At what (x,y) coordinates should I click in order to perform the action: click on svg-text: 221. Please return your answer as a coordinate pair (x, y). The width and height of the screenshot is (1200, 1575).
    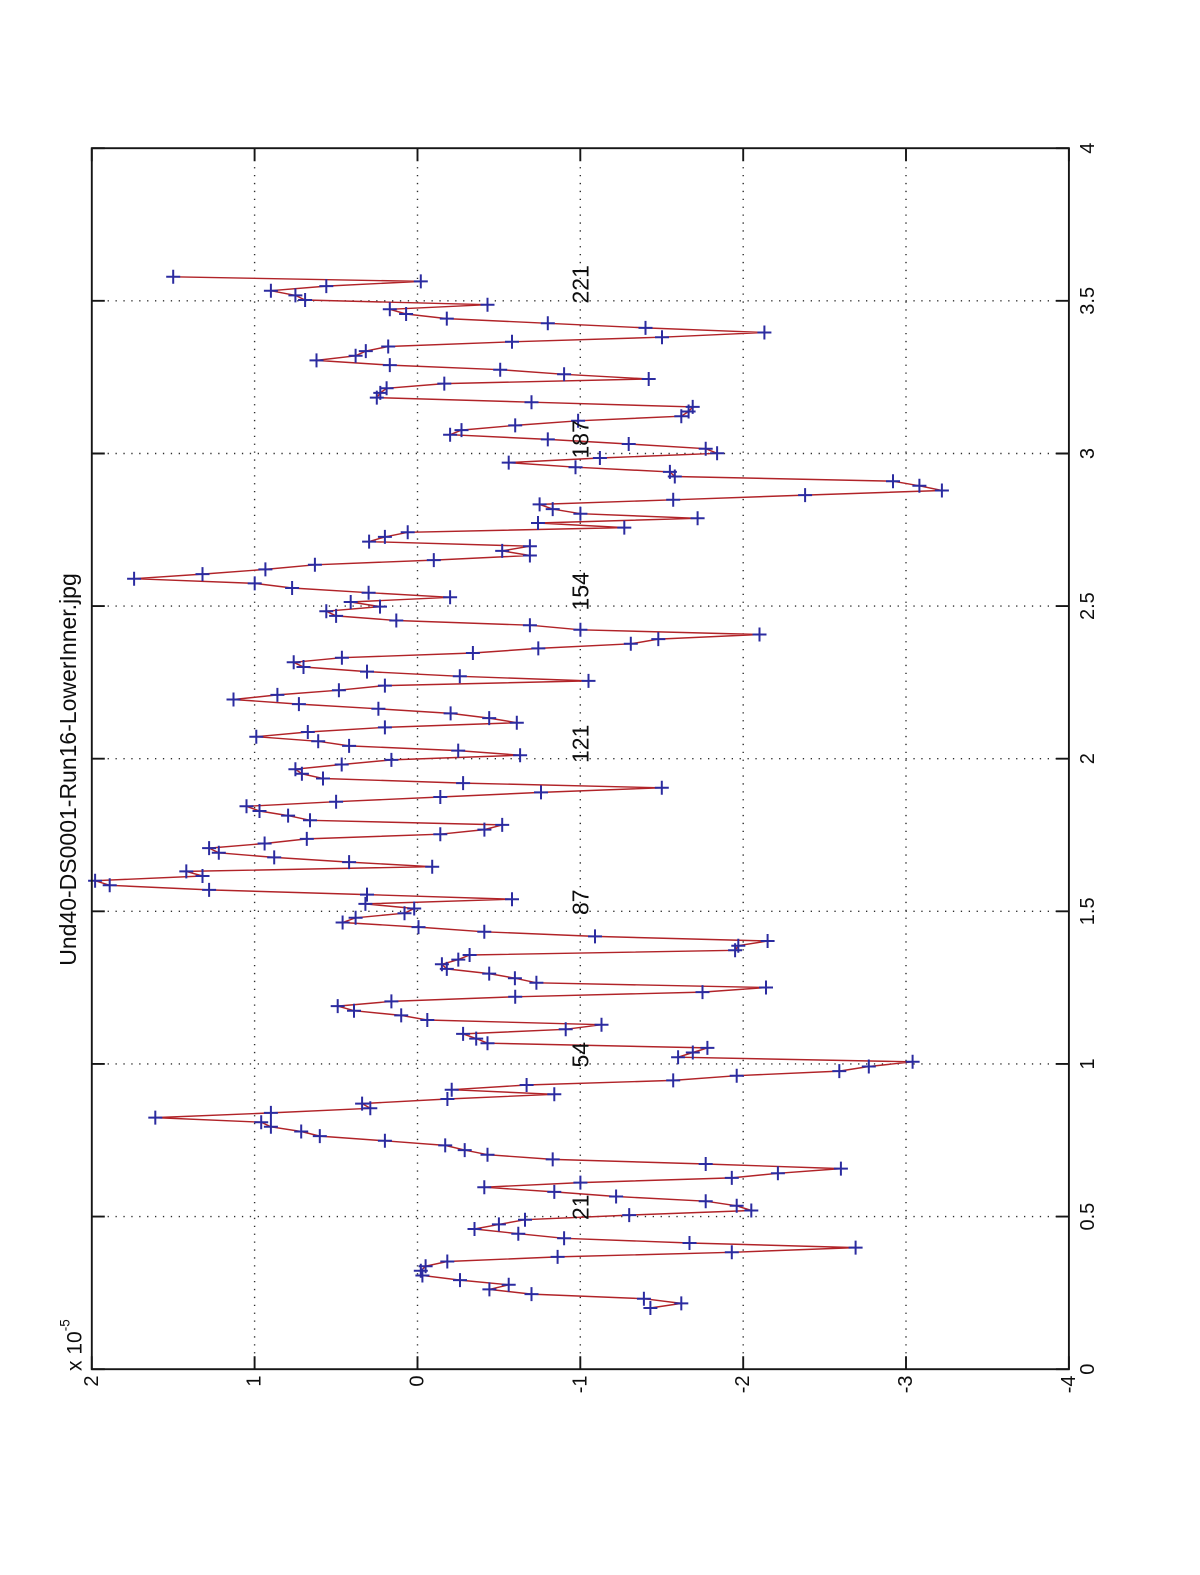
    Looking at the image, I should click on (581, 284).